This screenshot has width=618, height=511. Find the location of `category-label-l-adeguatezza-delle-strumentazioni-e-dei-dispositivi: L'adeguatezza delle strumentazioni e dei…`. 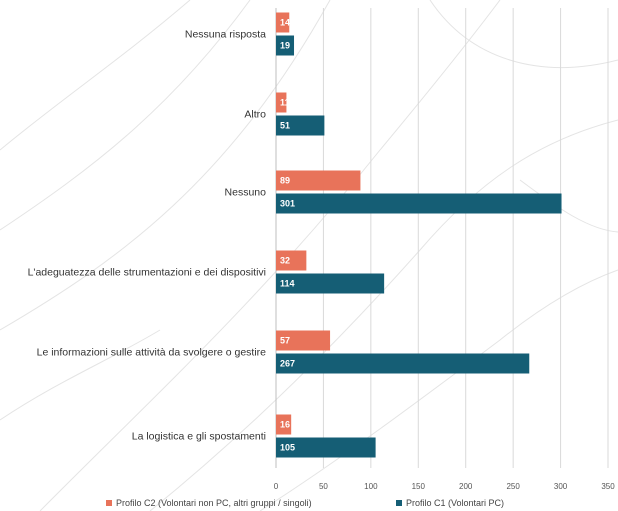

category-label-l-adeguatezza-delle-strumentazioni-e-dei-dispositivi: L'adeguatezza delle strumentazioni e dei… is located at coordinates (147, 273).